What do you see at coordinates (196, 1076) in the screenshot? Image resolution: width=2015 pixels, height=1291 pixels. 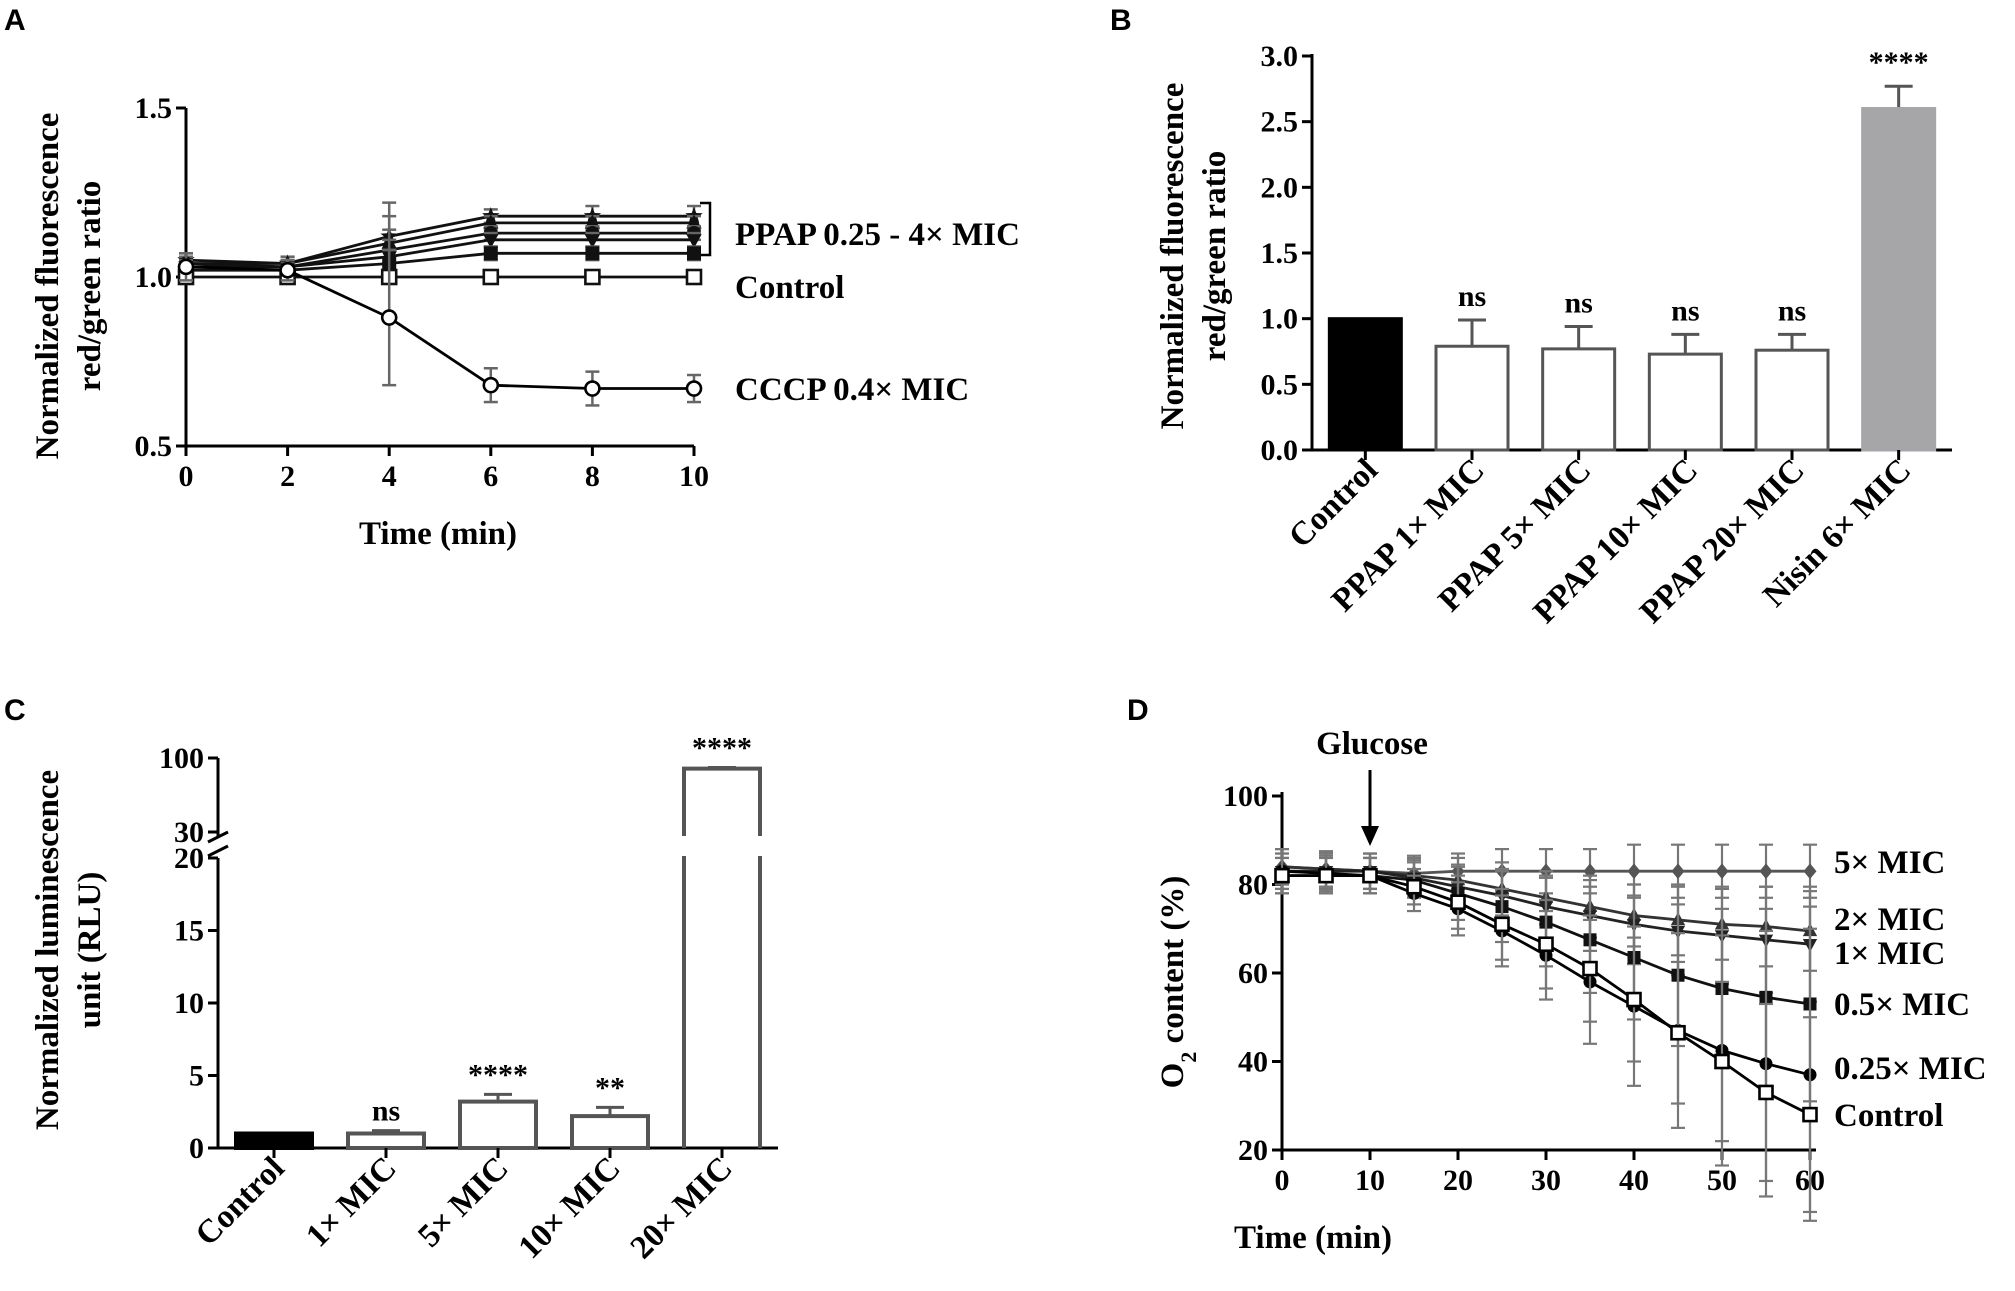 I see `panel-c-ytick-label: 5` at bounding box center [196, 1076].